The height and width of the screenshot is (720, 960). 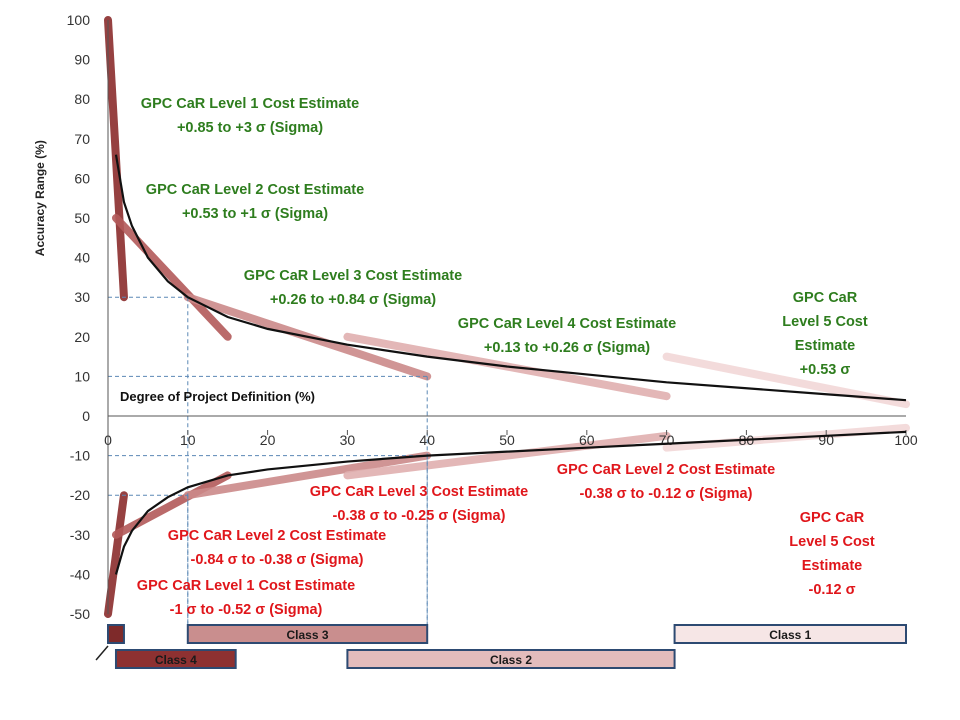 I want to click on x-tick-label: 70, so click(x=667, y=440).